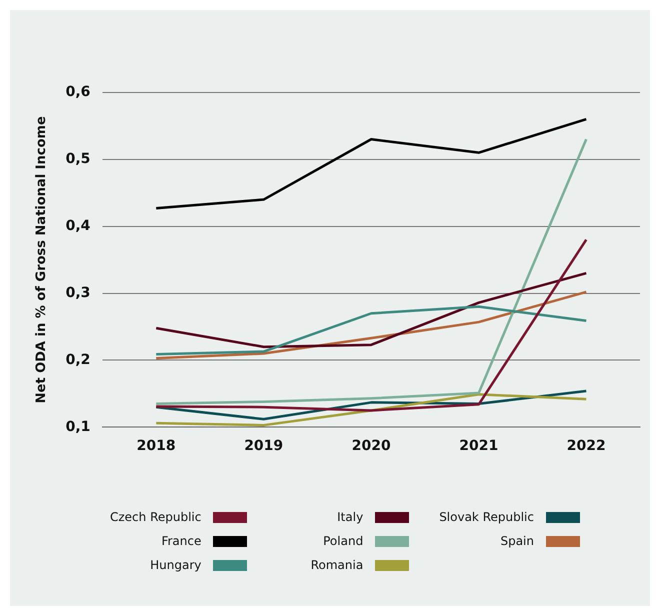 The image size is (659, 616). What do you see at coordinates (350, 517) in the screenshot?
I see `legend-label: Italy` at bounding box center [350, 517].